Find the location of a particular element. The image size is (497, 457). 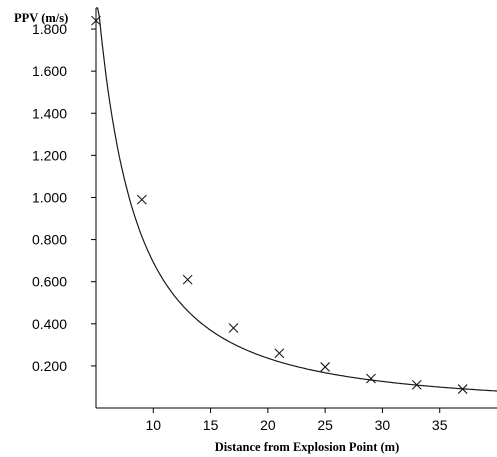

x-tick-label: 35 is located at coordinates (440, 425).